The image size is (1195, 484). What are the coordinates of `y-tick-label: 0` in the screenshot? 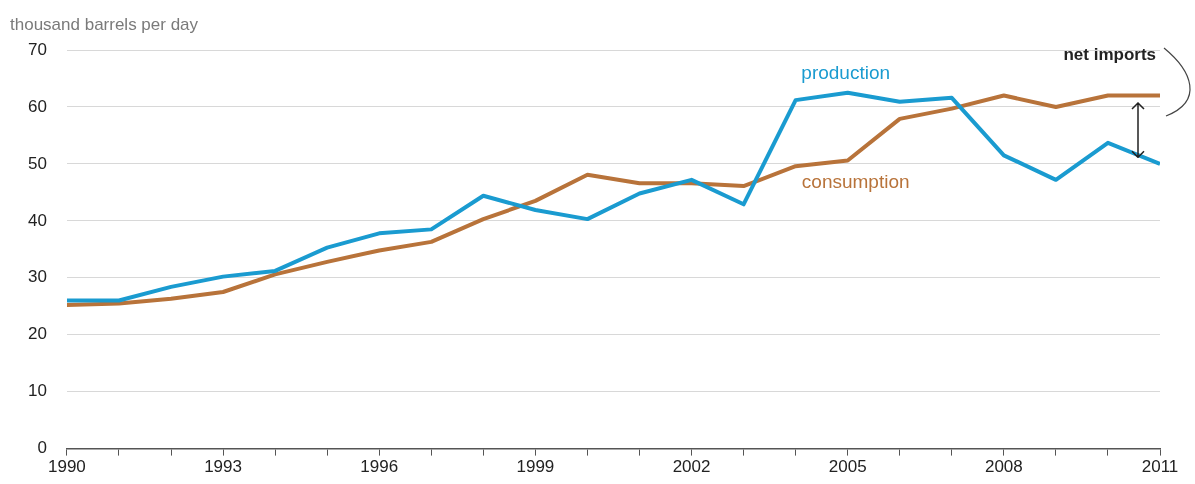 It's located at (42, 448).